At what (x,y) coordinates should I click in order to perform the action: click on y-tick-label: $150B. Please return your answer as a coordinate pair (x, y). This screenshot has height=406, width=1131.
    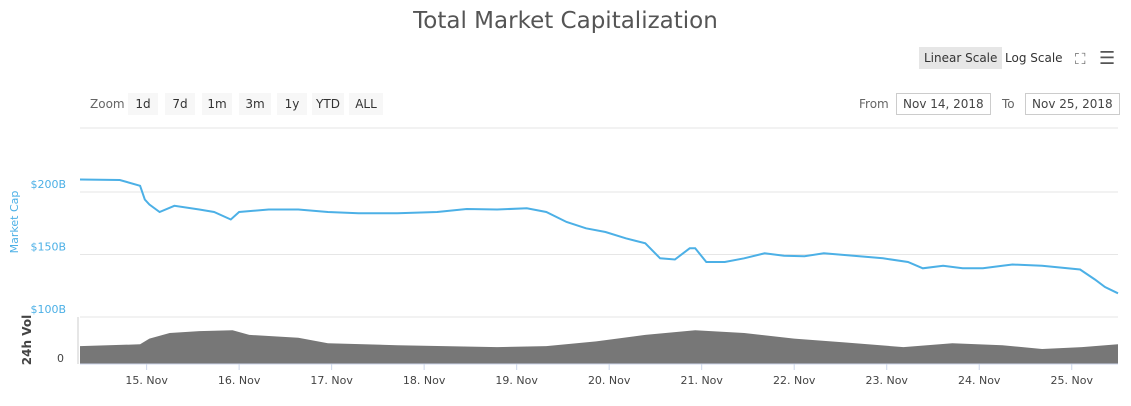
    Looking at the image, I should click on (48, 247).